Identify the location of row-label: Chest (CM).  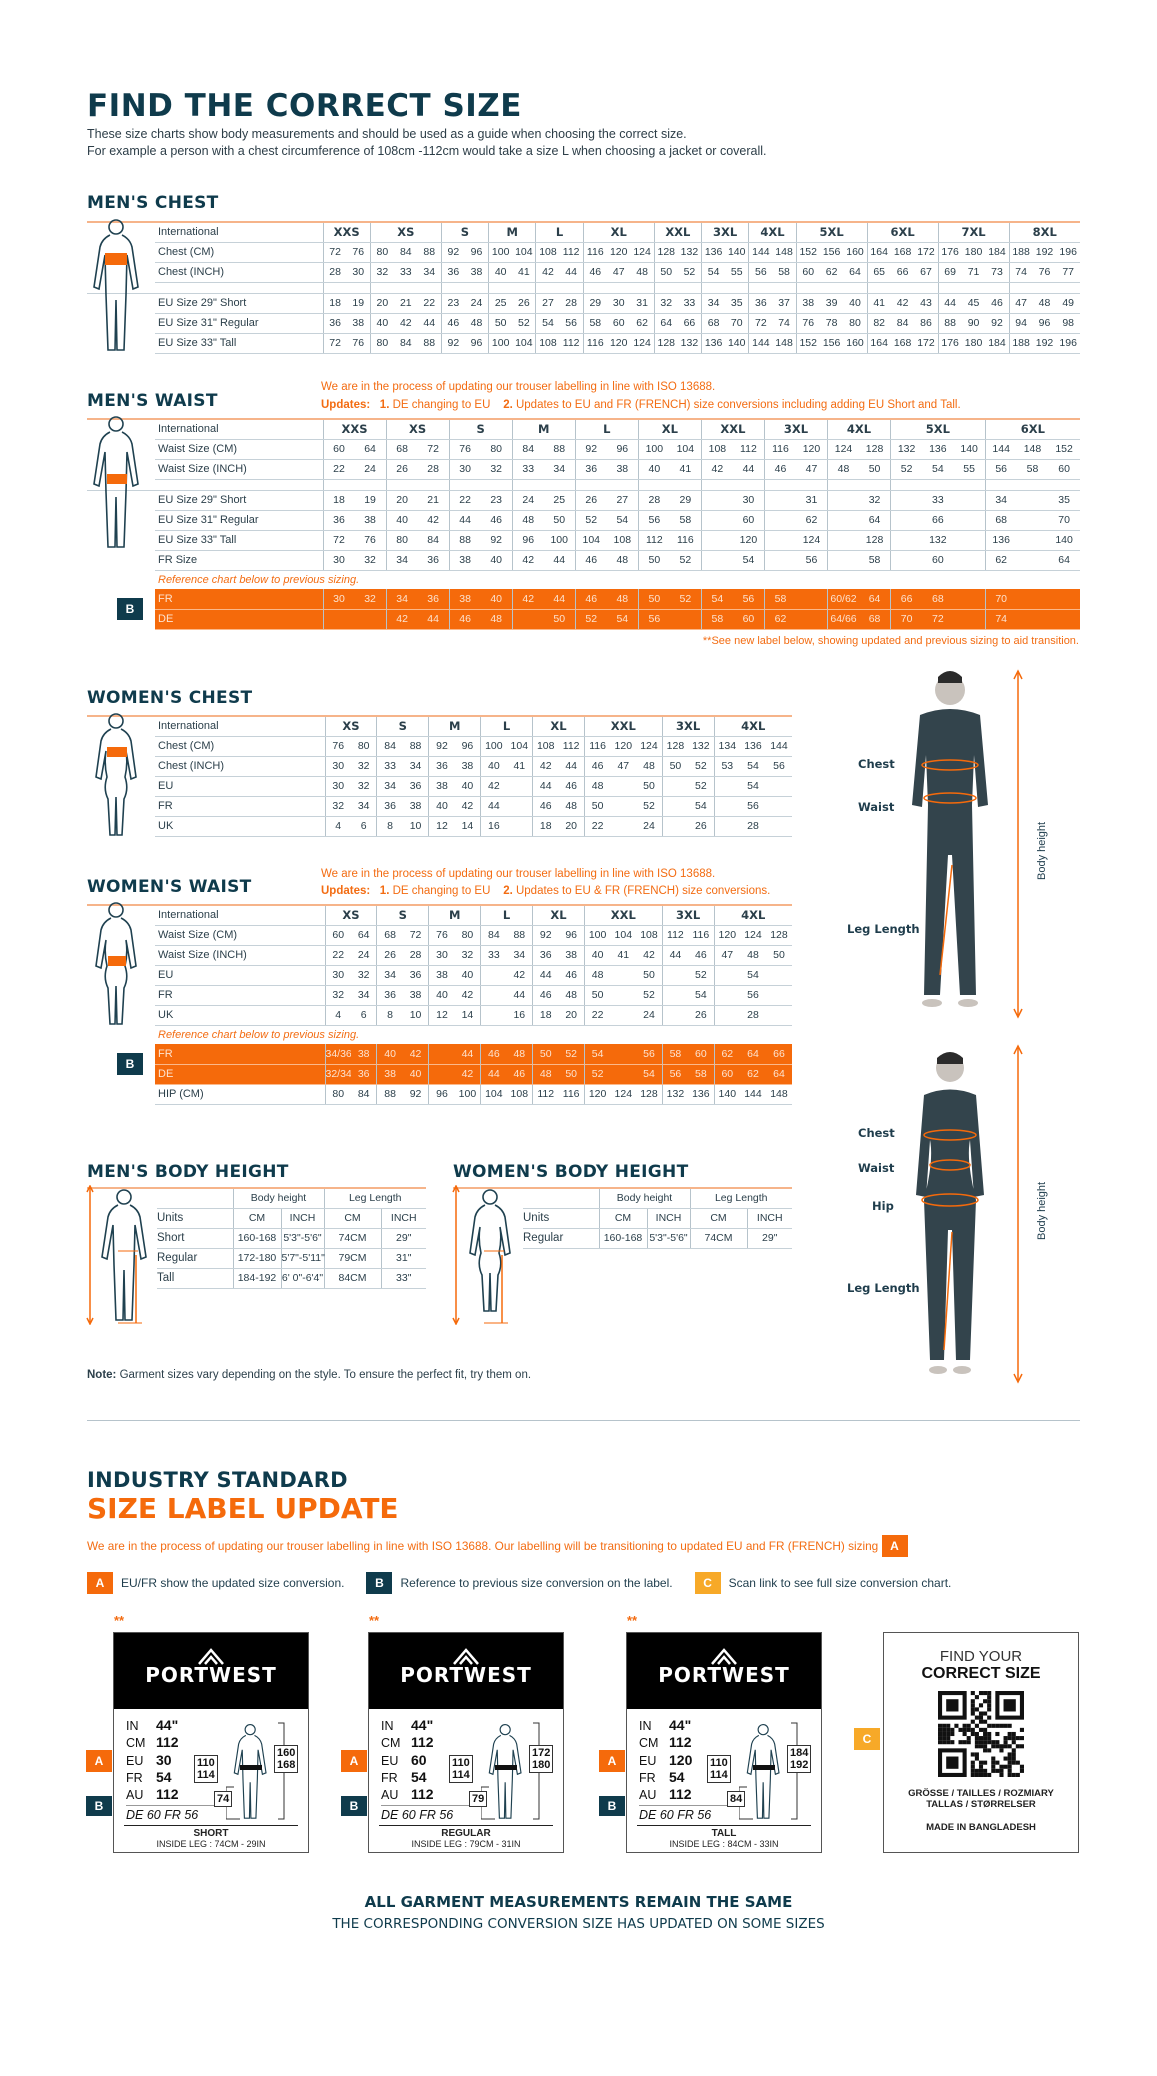
(240, 746).